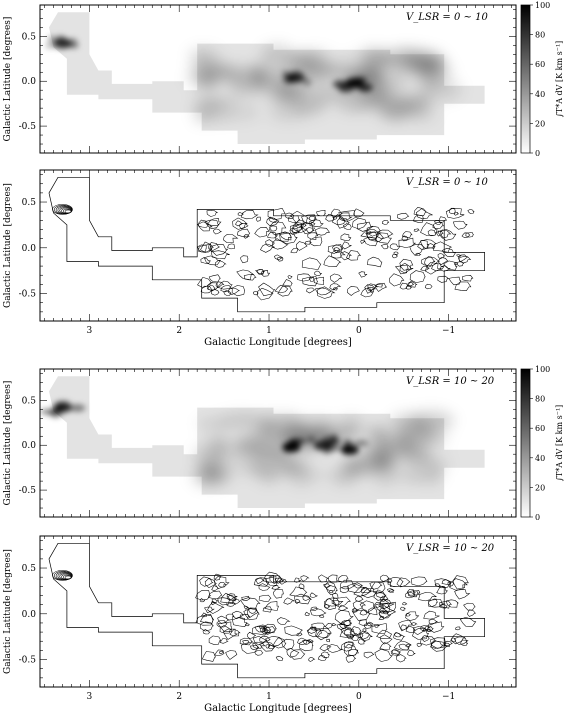 The height and width of the screenshot is (714, 570). I want to click on colorbar-scale, so click(525, 443).